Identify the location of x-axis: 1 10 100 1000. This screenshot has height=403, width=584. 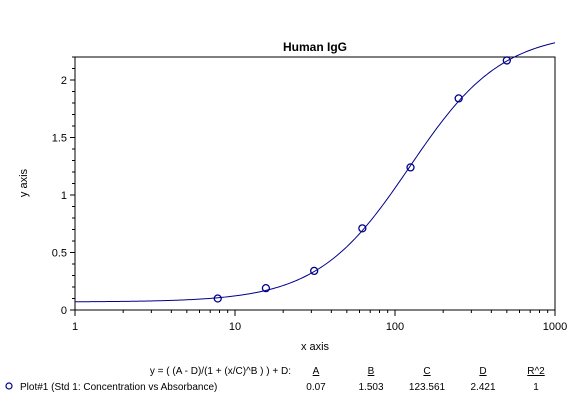
(319, 321).